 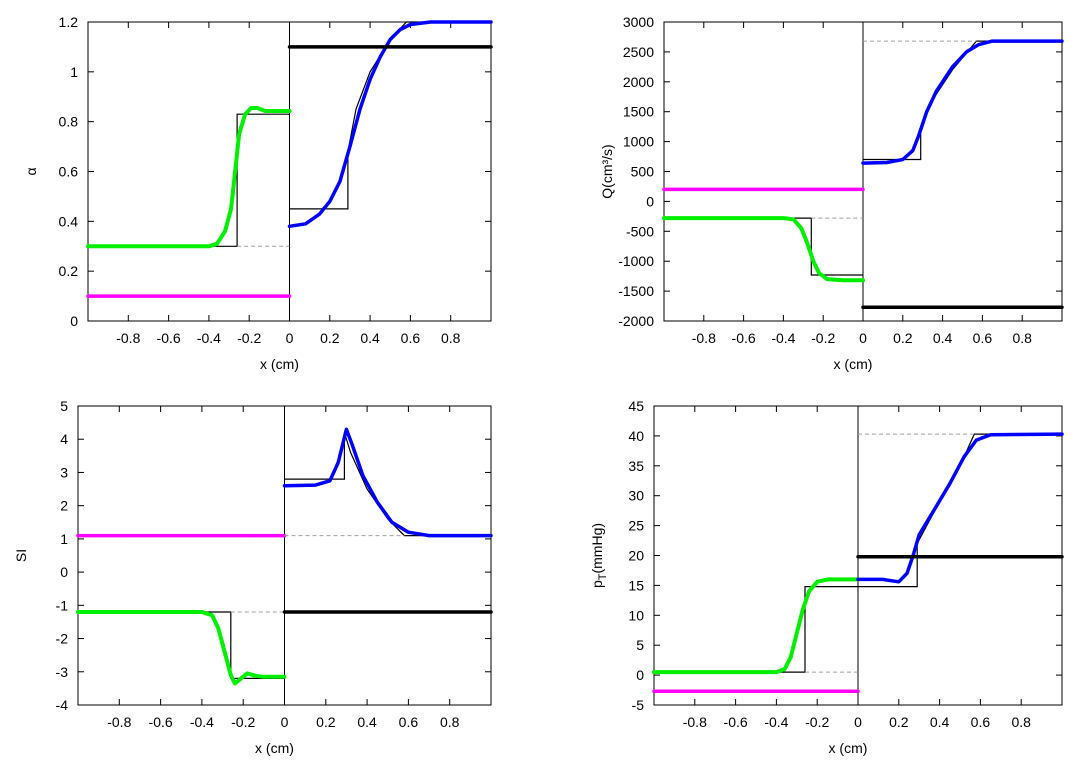 I want to click on y-tick-label: 0.6, so click(x=69, y=172).